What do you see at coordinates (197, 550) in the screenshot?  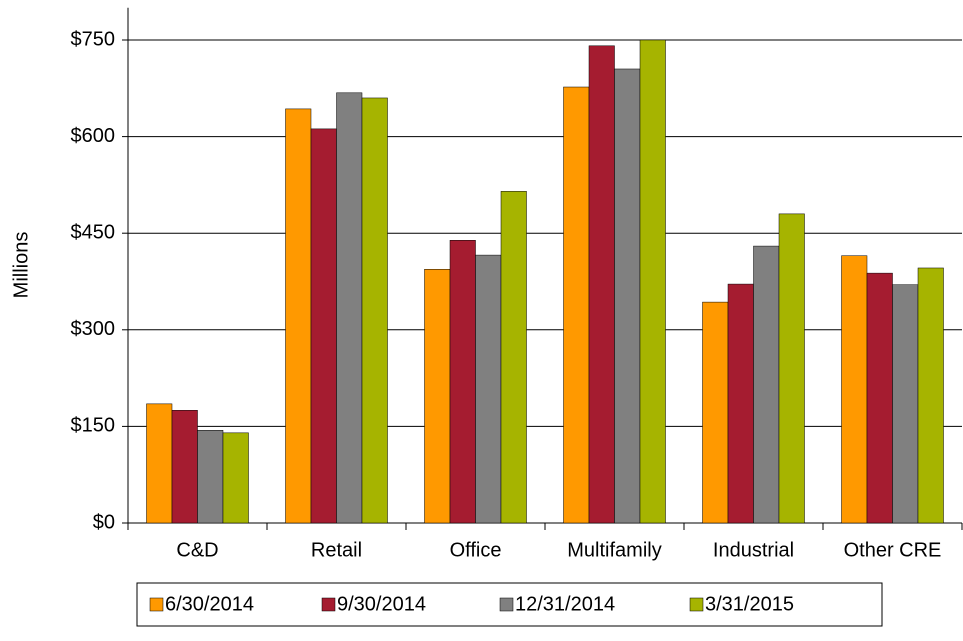 I see `x-tick-label: C&D` at bounding box center [197, 550].